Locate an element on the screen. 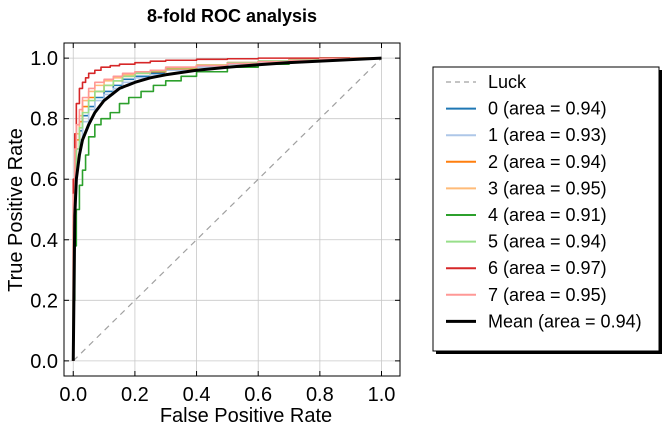  y-tick-label: 0.6 is located at coordinates (44, 180).